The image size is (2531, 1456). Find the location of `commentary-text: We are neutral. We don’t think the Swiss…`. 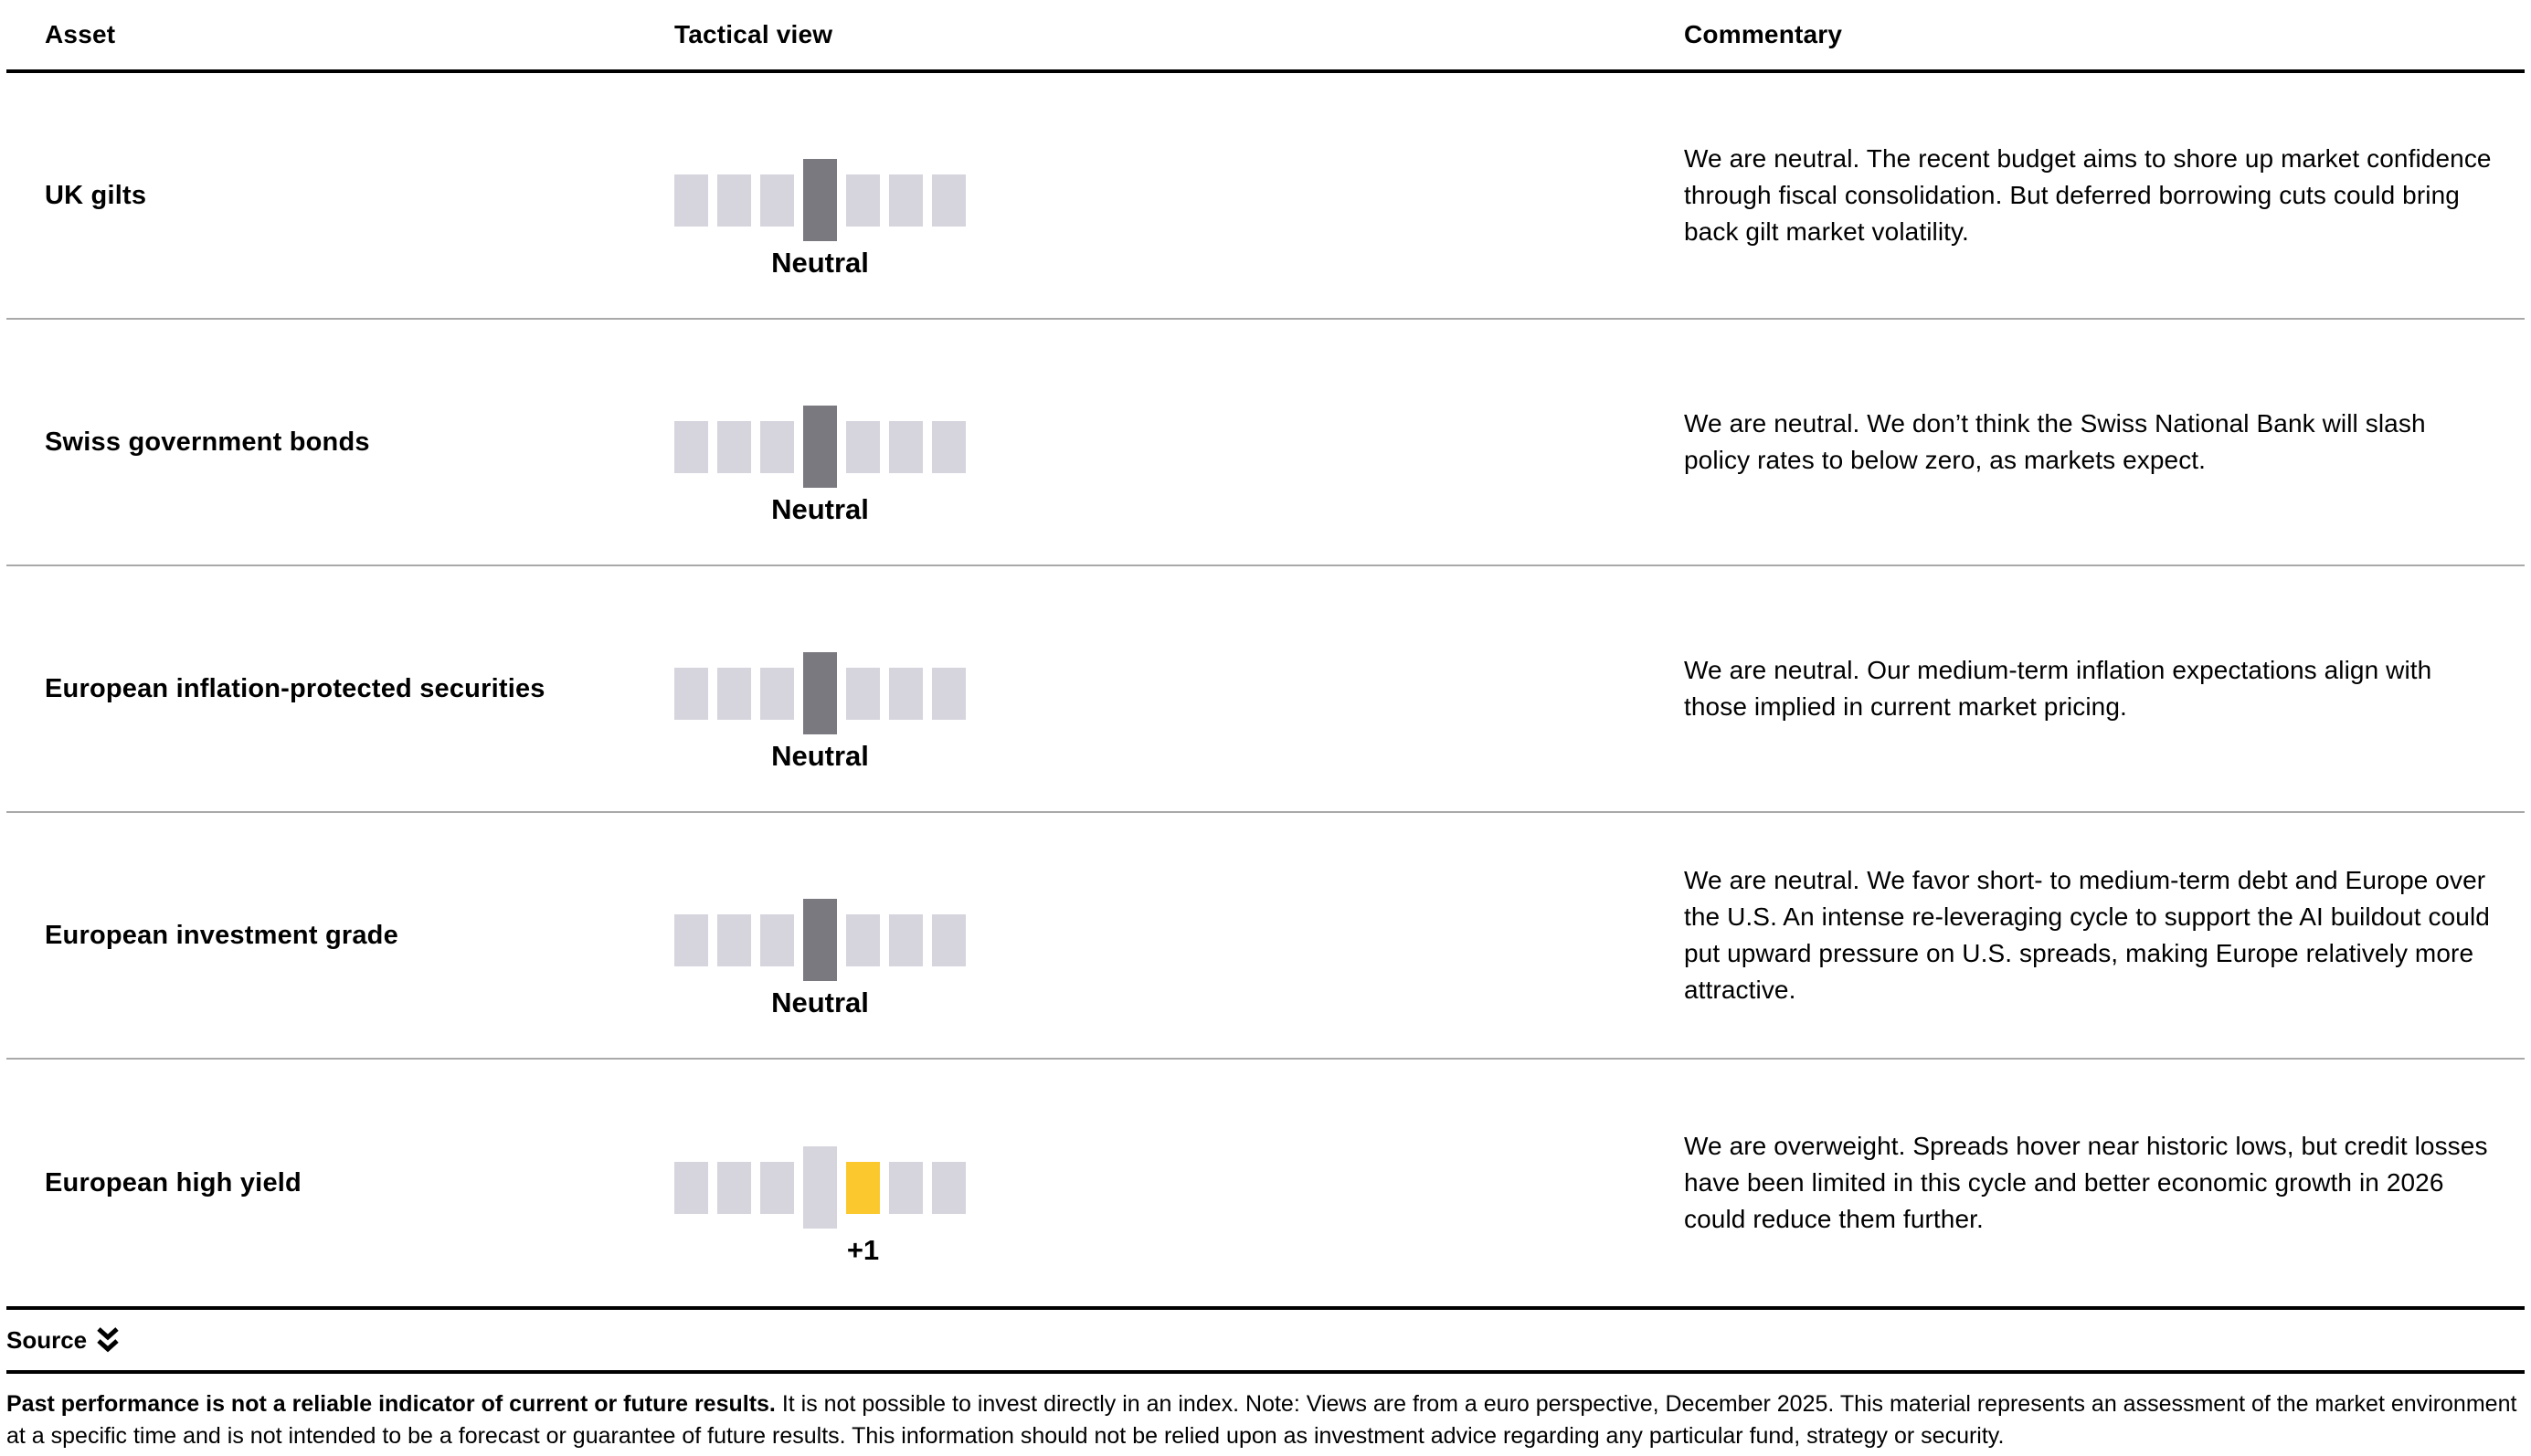

commentary-text: We are neutral. We don’t think the Swiss… is located at coordinates (2055, 442).